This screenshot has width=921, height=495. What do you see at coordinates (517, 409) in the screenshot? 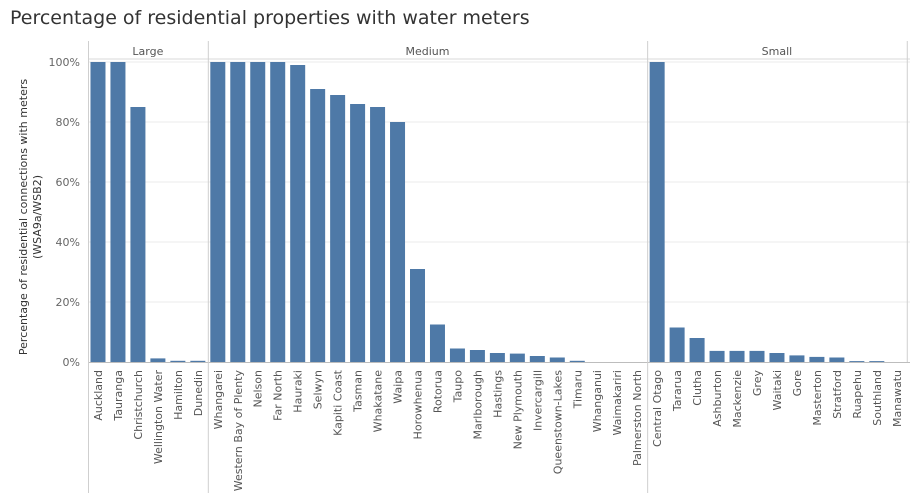
I see `category-label: New Plymouth` at bounding box center [517, 409].